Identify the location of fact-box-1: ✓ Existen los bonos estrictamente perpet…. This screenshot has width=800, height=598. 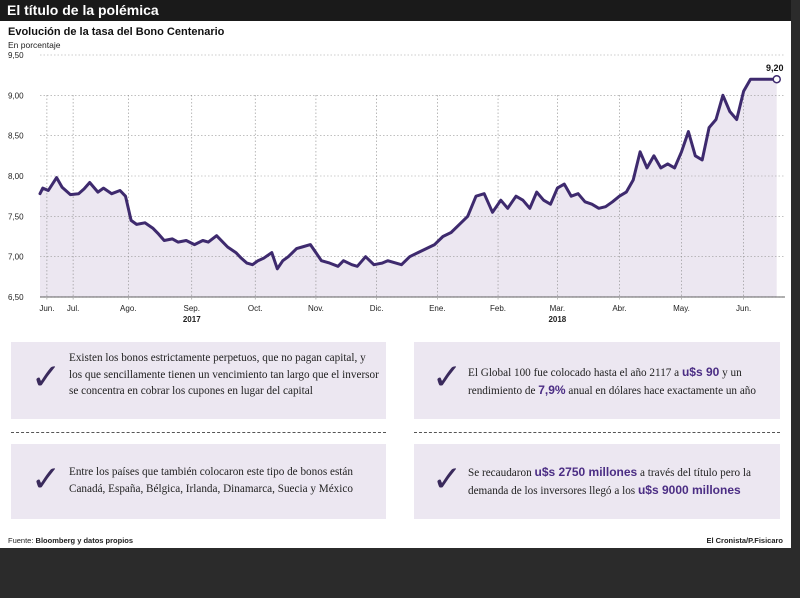
(198, 380).